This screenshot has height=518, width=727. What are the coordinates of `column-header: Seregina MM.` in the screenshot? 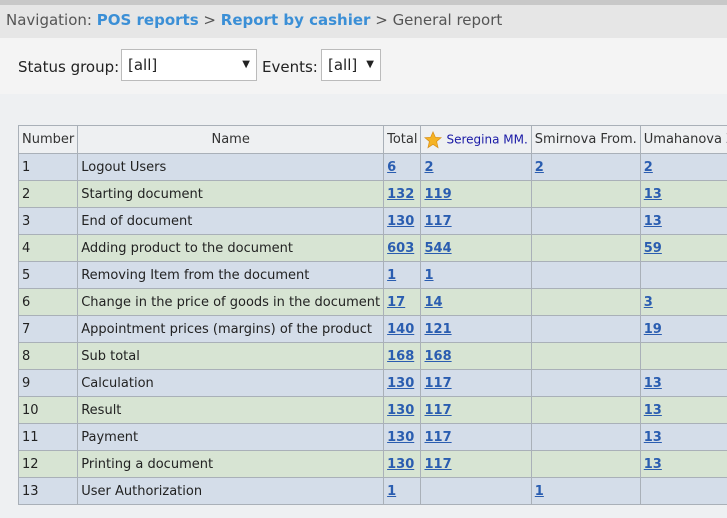 It's located at (476, 140).